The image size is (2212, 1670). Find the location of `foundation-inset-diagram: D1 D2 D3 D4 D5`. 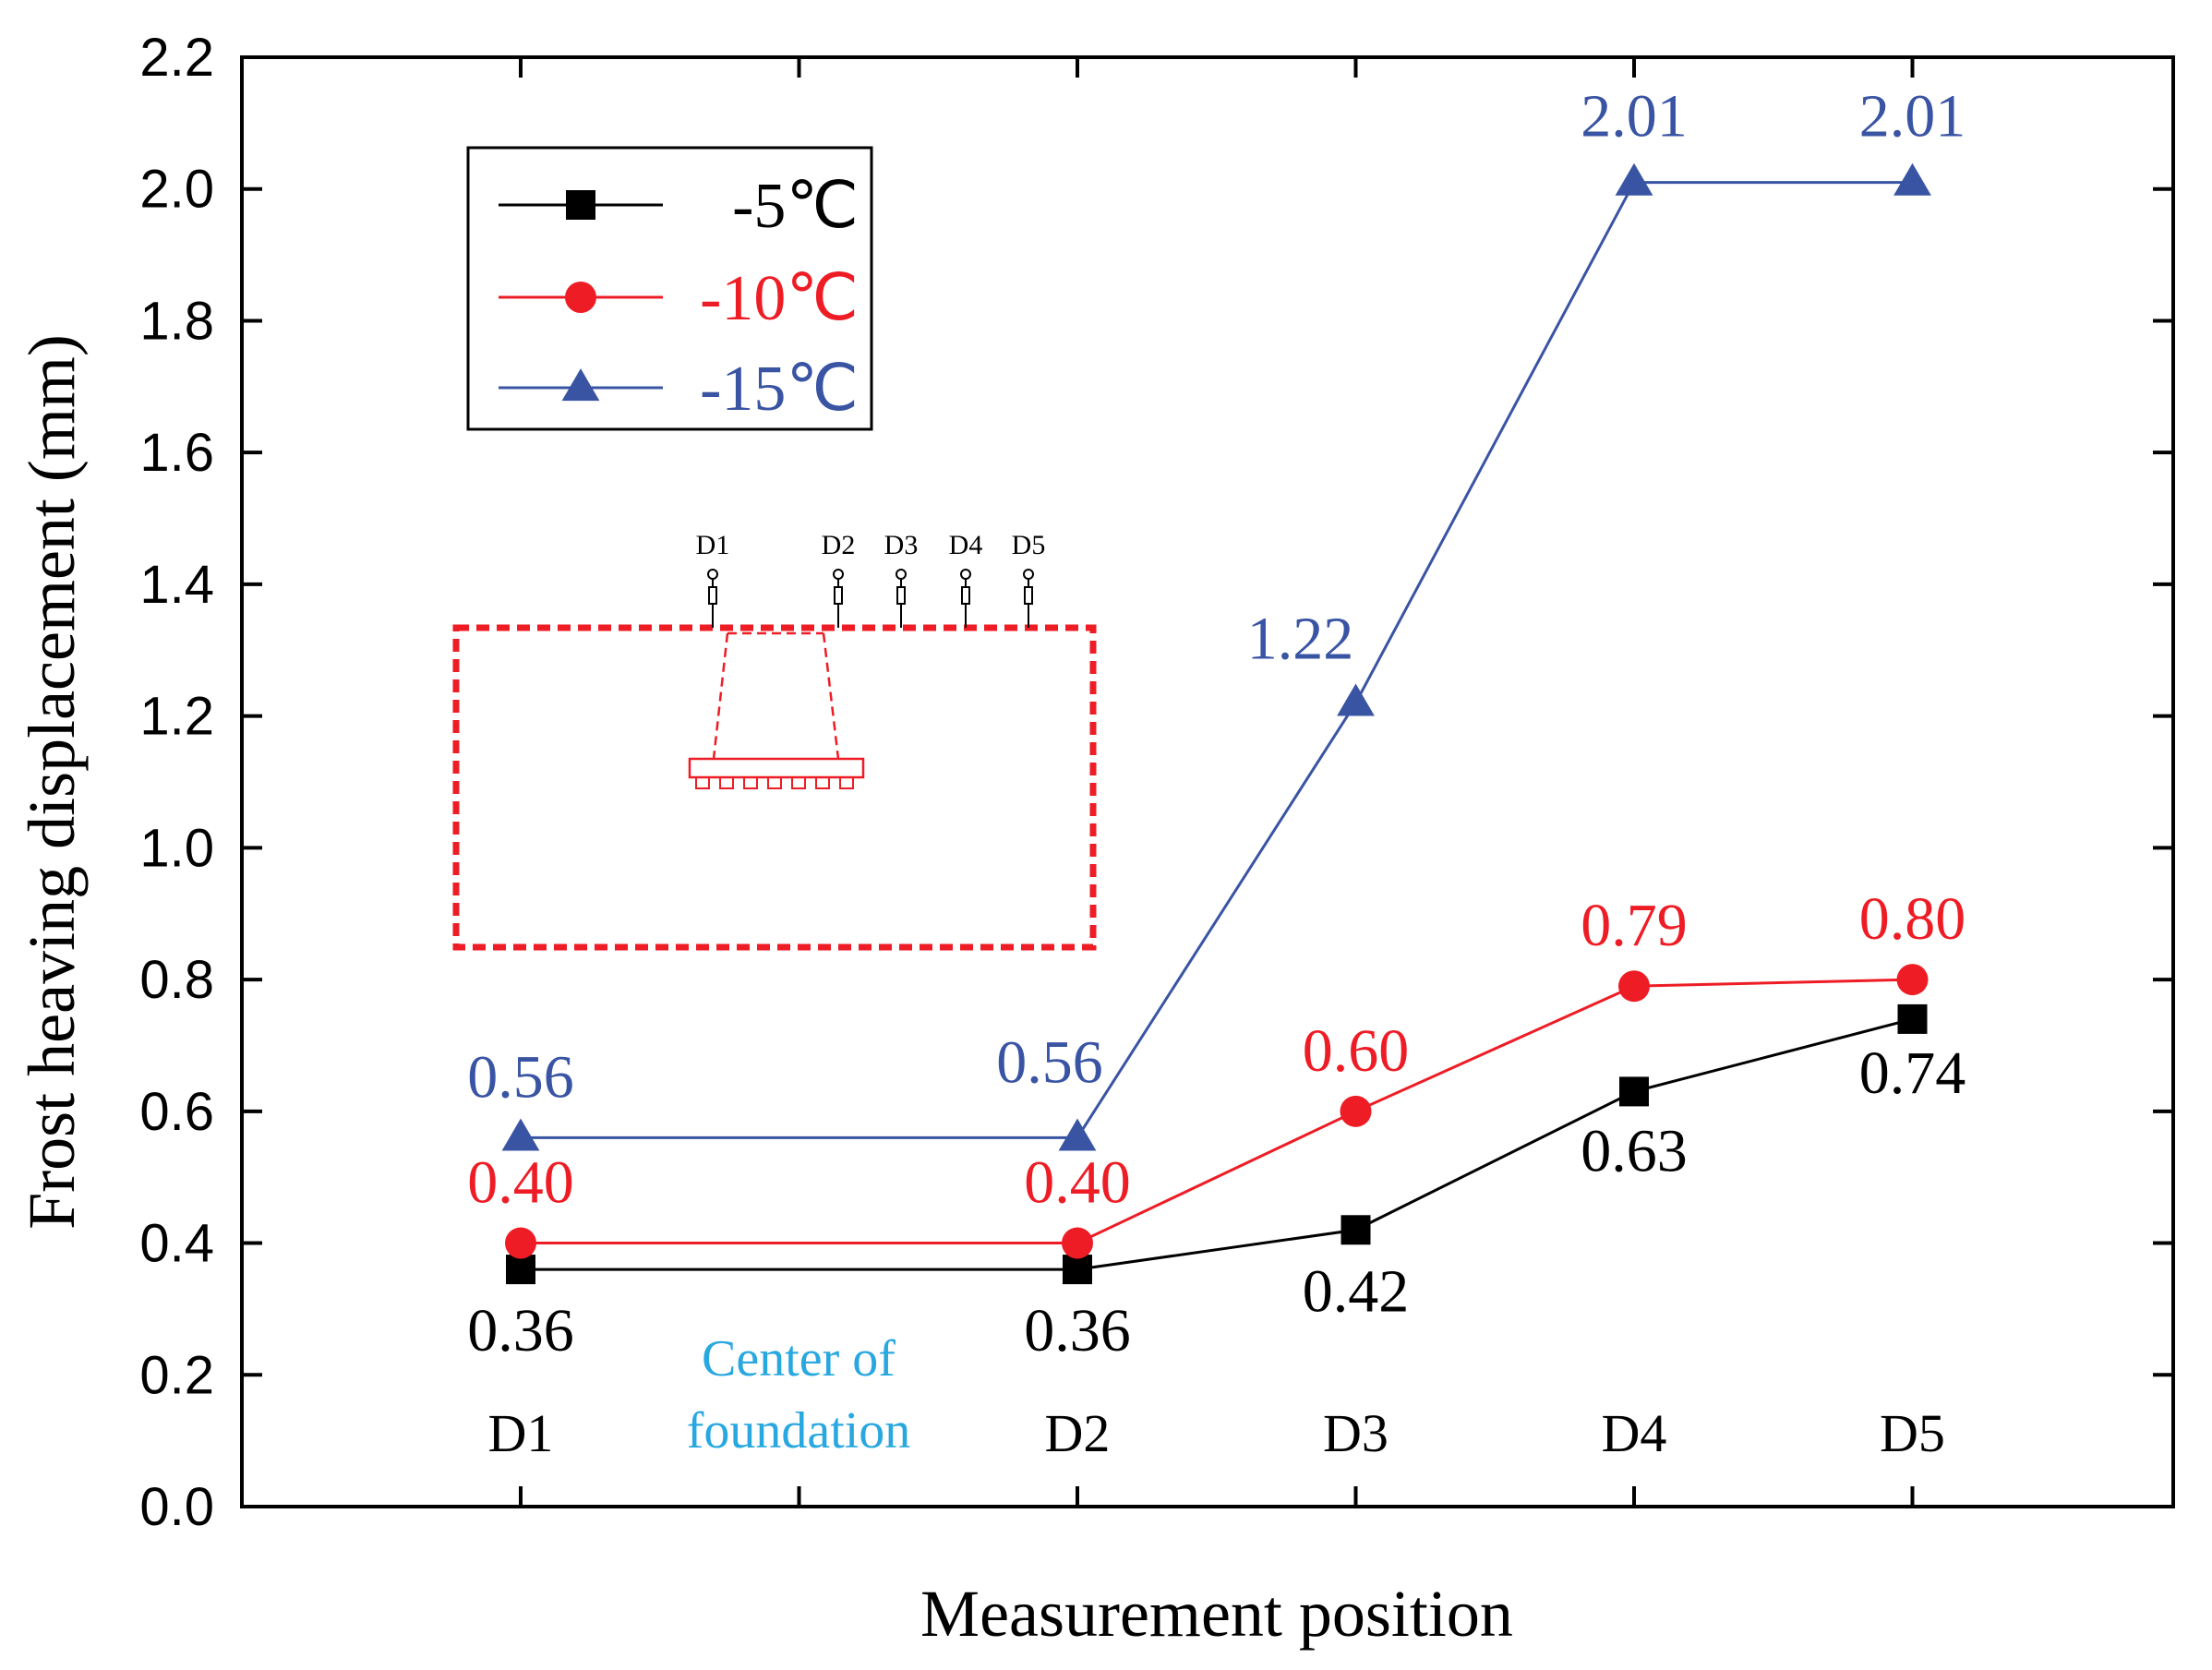

foundation-inset-diagram: D1 D2 D3 D4 D5 is located at coordinates (774, 741).